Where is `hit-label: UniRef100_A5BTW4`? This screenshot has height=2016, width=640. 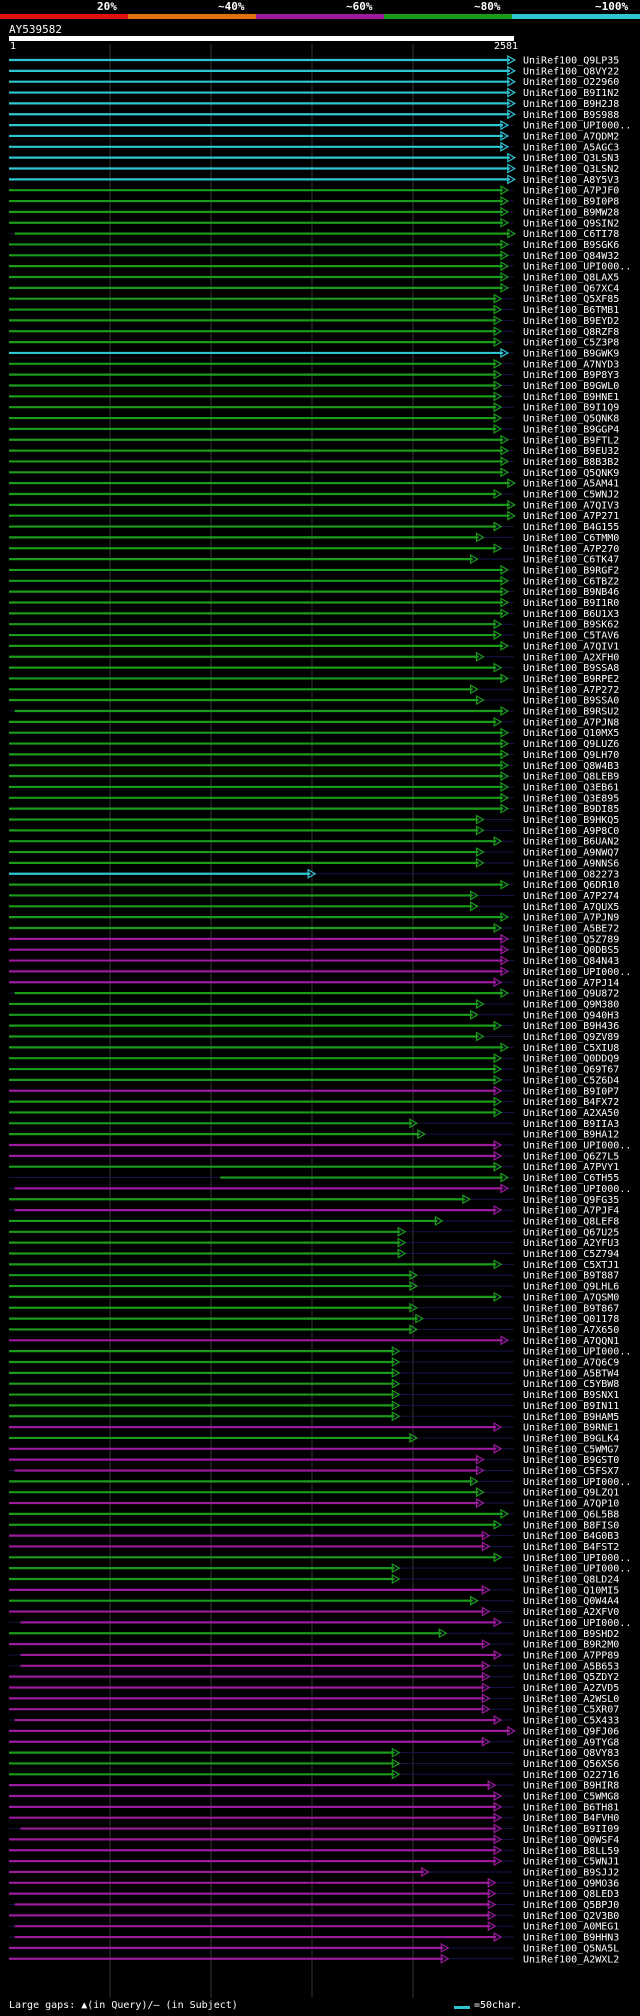 hit-label: UniRef100_A5BTW4 is located at coordinates (571, 1373).